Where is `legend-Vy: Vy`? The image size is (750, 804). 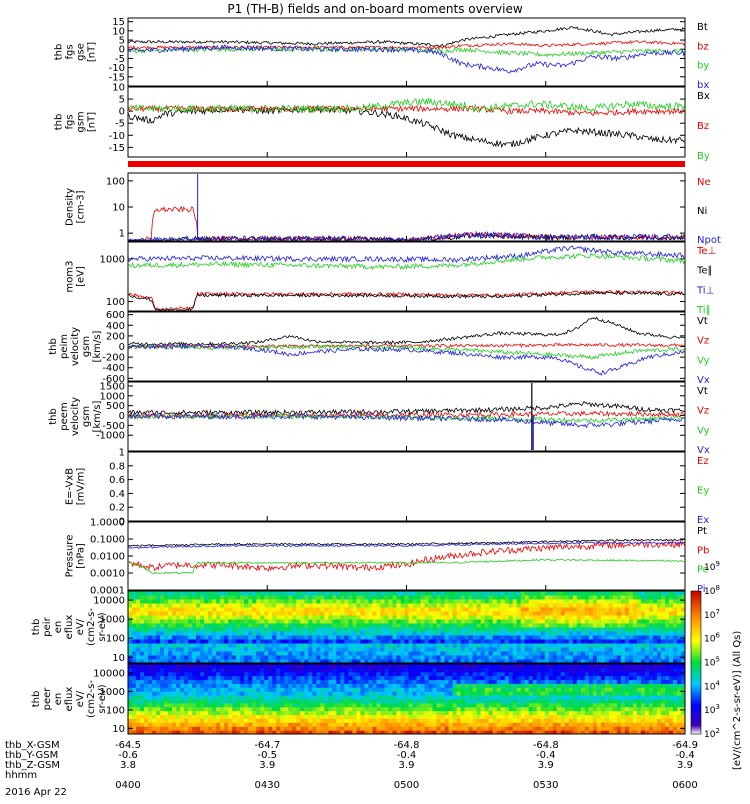 legend-Vy: Vy is located at coordinates (703, 360).